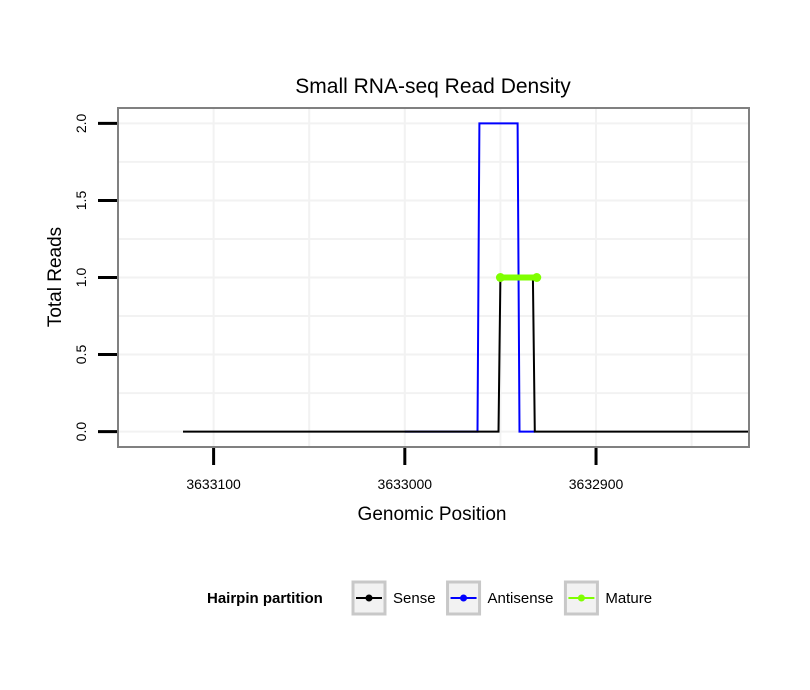  Describe the element at coordinates (405, 484) in the screenshot. I see `x-tick-label: 3633000` at that location.